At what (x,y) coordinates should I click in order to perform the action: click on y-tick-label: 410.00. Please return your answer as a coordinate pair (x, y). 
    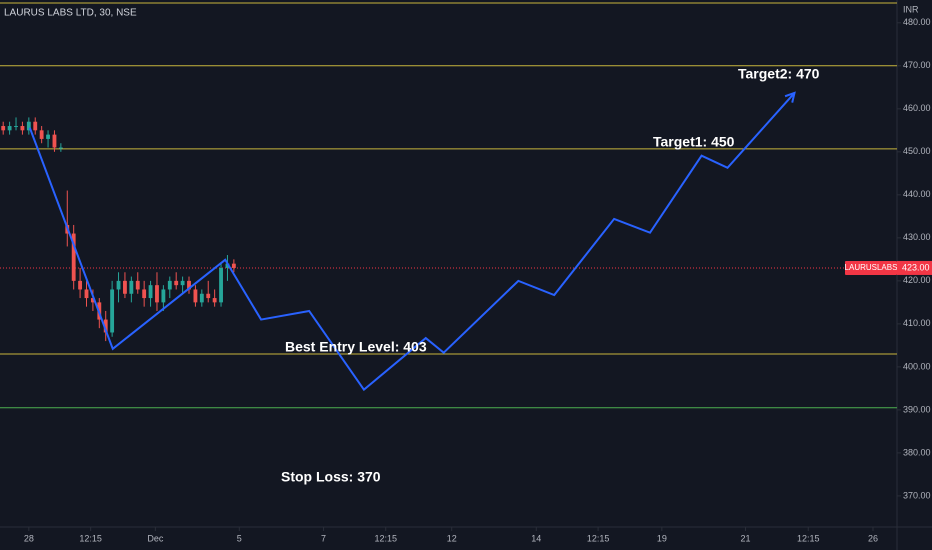
    Looking at the image, I should click on (917, 323).